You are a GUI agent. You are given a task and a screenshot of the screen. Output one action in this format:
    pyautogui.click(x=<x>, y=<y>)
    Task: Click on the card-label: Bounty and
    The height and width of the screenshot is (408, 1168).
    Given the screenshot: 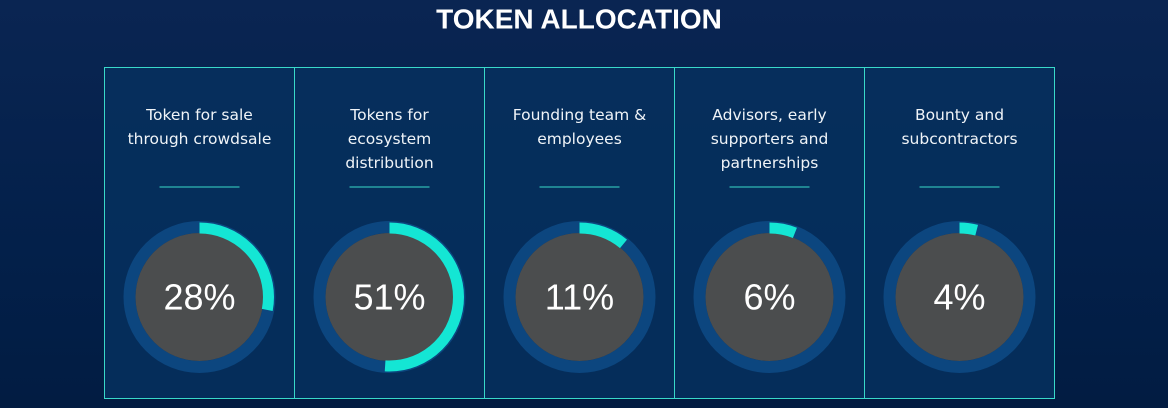 What is the action you would take?
    pyautogui.click(x=959, y=115)
    